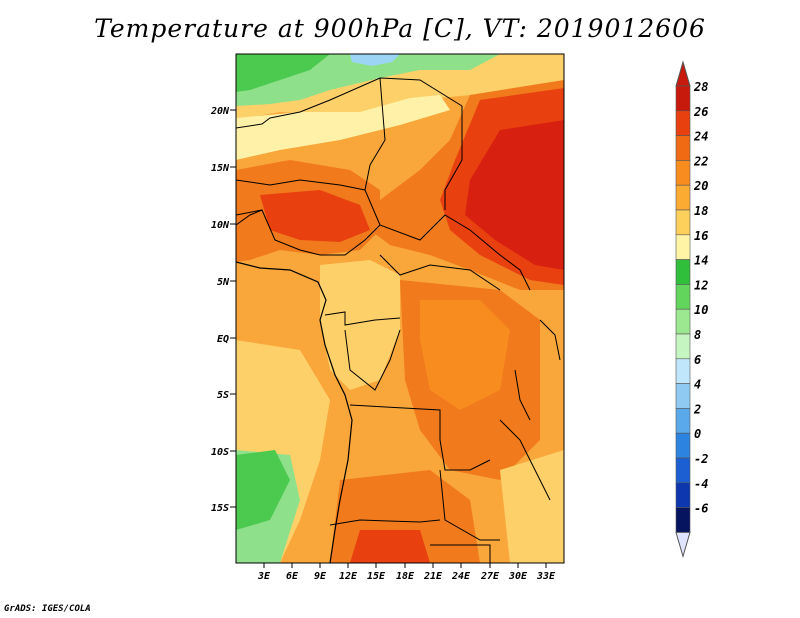 The height and width of the screenshot is (618, 800). I want to click on colorbar-bottom-arrow, so click(683, 545).